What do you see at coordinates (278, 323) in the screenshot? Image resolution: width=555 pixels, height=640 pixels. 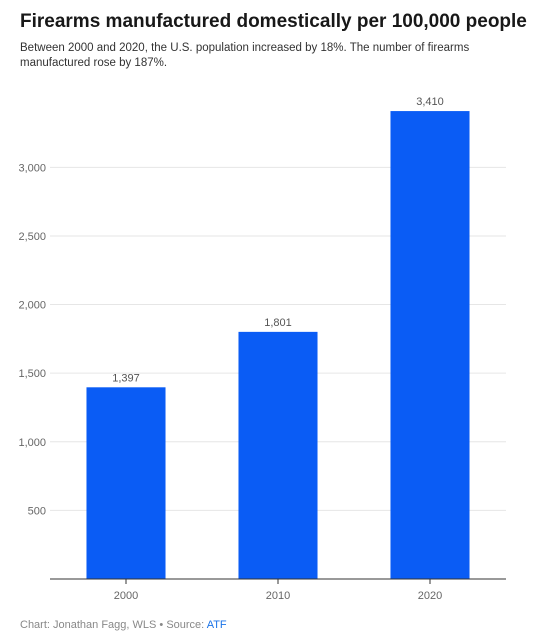 I see `data-label: 1,801` at bounding box center [278, 323].